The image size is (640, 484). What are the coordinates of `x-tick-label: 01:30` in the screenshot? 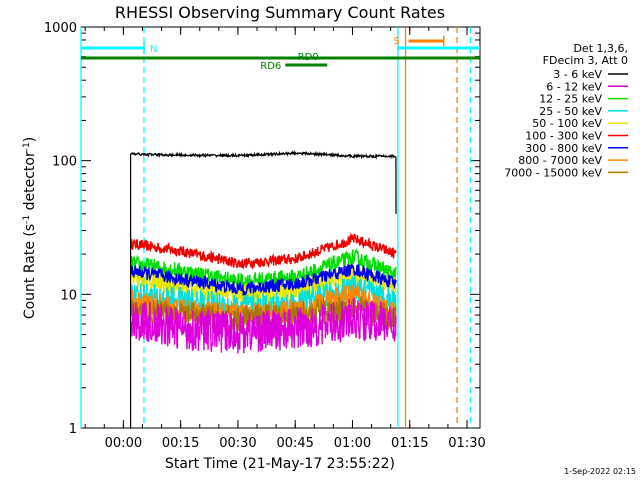 It's located at (466, 443).